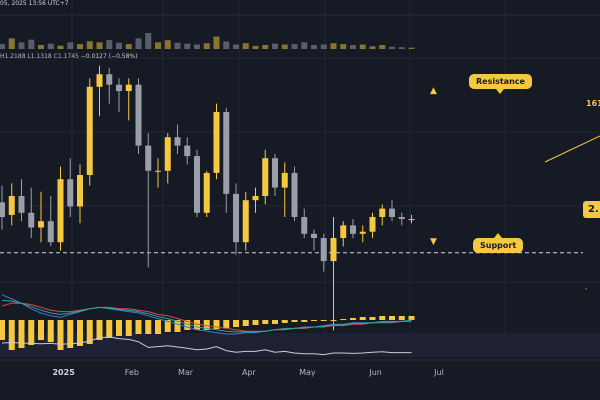 Image resolution: width=600 pixels, height=400 pixels. I want to click on volume-bars, so click(207, 41).